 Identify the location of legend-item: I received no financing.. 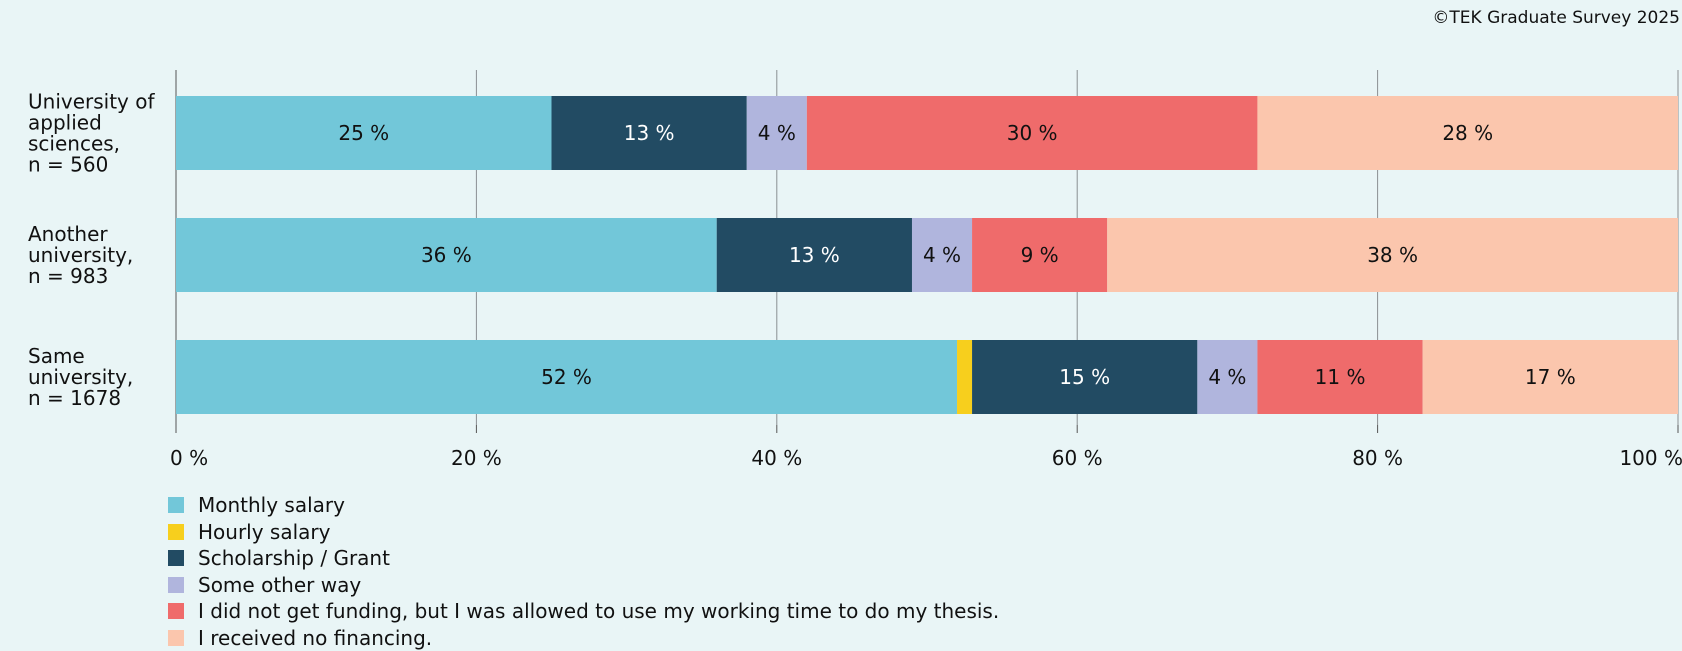
(583, 638).